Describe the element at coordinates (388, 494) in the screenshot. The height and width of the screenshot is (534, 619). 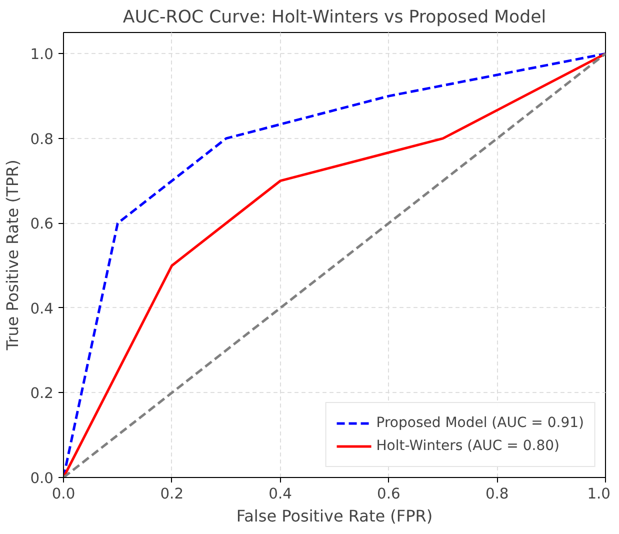
I see `x-tick-label: 0.6` at that location.